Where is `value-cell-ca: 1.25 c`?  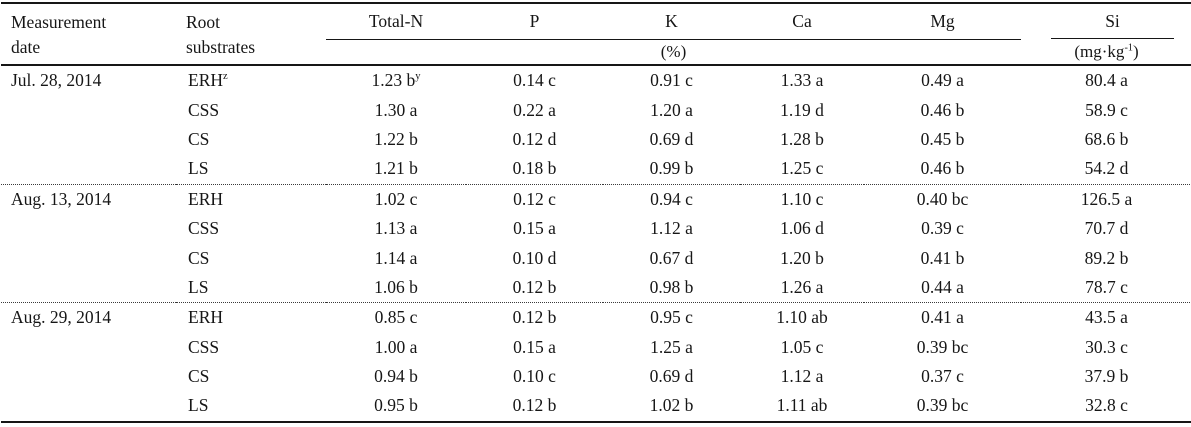
value-cell-ca: 1.25 c is located at coordinates (802, 168).